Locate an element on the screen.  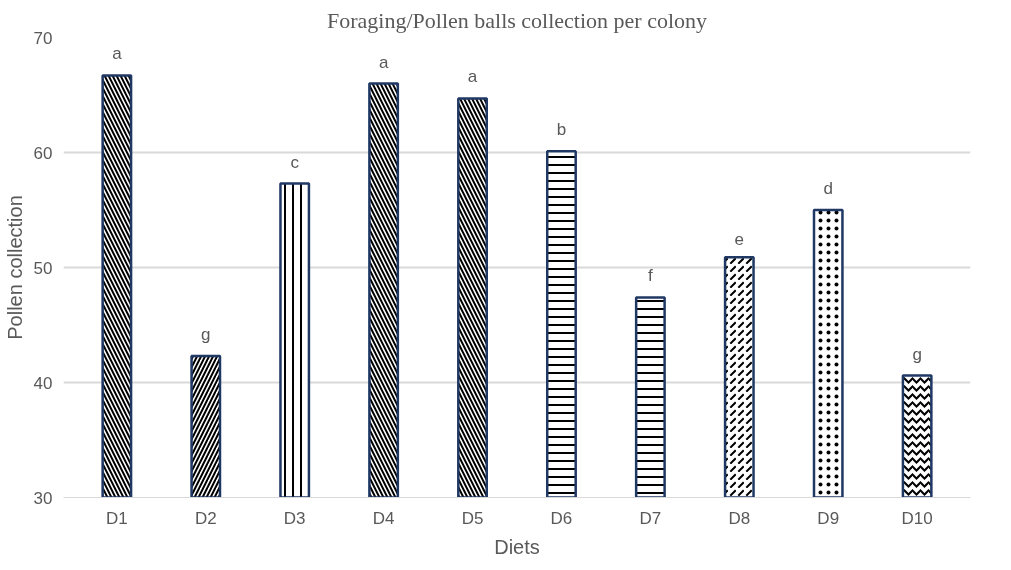
x-tick-label: D7 is located at coordinates (650, 518).